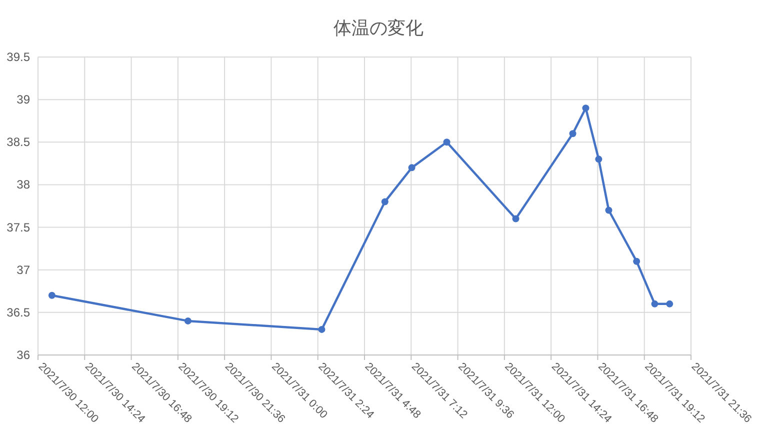 This screenshot has height=437, width=757. What do you see at coordinates (23, 355) in the screenshot?
I see `y-tick-label: 36` at bounding box center [23, 355].